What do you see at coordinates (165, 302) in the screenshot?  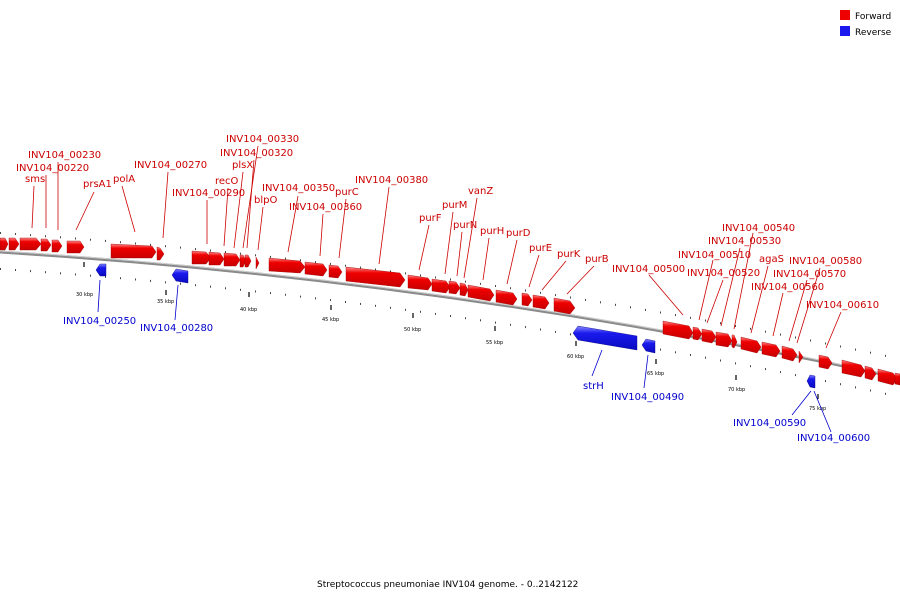 I see `scale-label: 35 kbp` at bounding box center [165, 302].